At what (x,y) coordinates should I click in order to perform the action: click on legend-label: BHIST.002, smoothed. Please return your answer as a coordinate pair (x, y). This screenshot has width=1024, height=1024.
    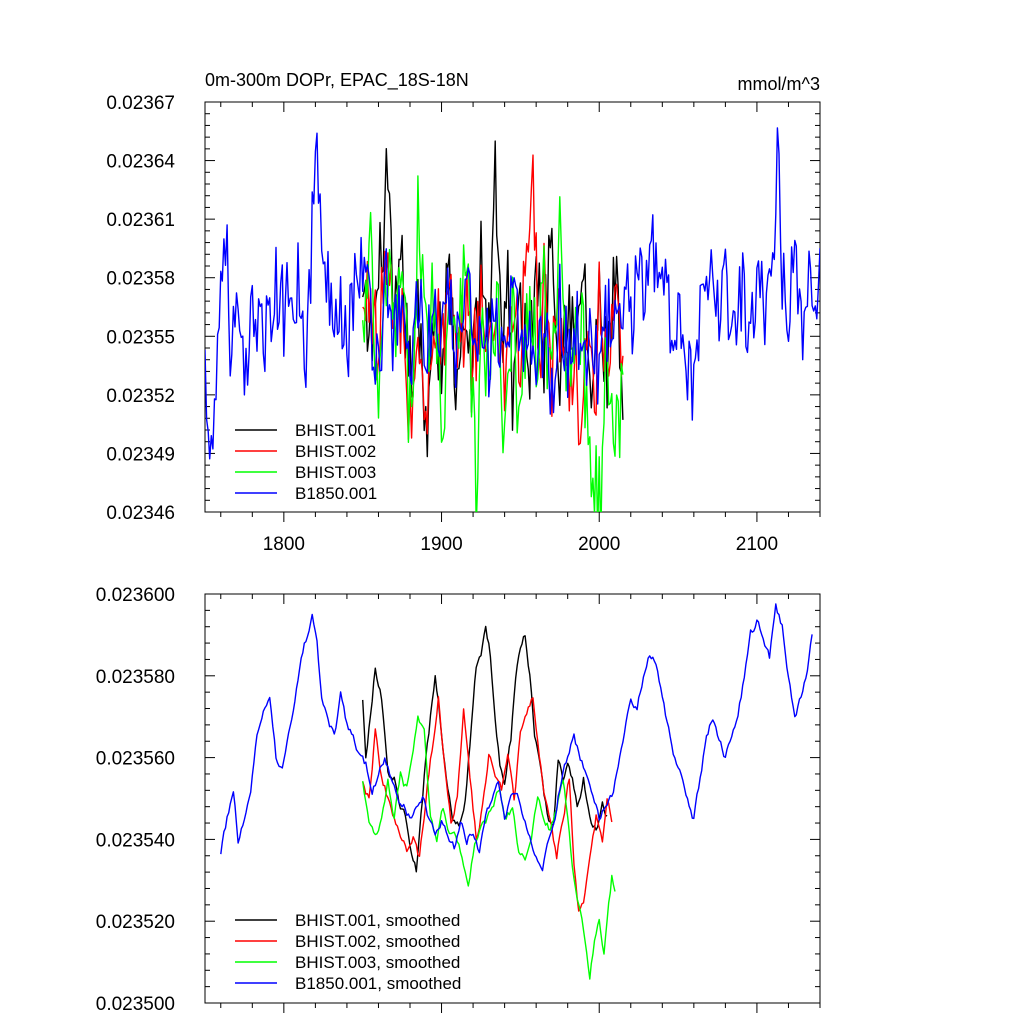
    Looking at the image, I should click on (377, 941).